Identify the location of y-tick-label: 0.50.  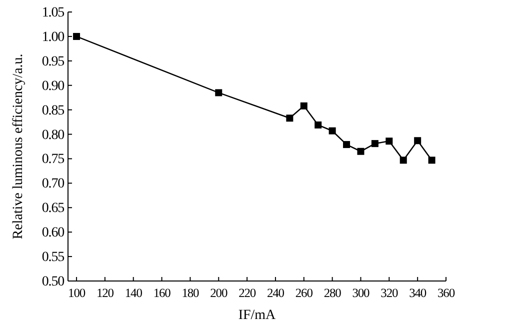
(53, 282).